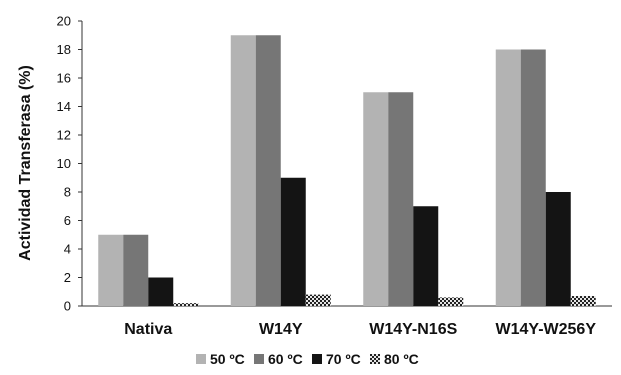 This screenshot has width=621, height=375. Describe the element at coordinates (360, 329) in the screenshot. I see `x-axis-labels: Nativa W14Y W14Y-N16S W14Y-W256Y` at that location.